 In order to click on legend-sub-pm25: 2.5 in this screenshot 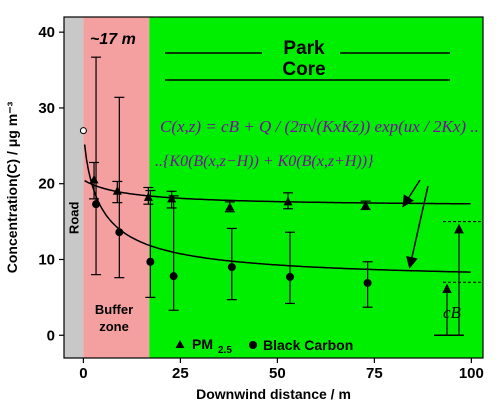, I will do `click(225, 350)`.